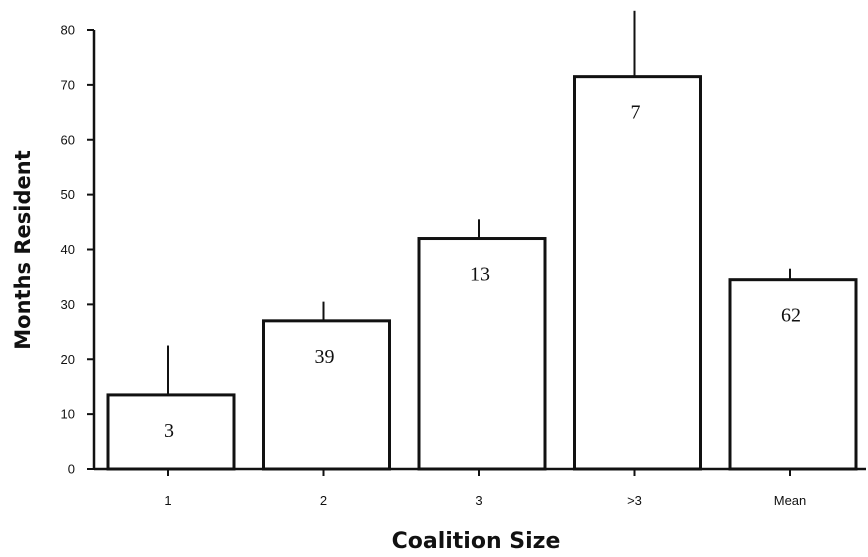  I want to click on y-tick-label: 0, so click(71, 469).